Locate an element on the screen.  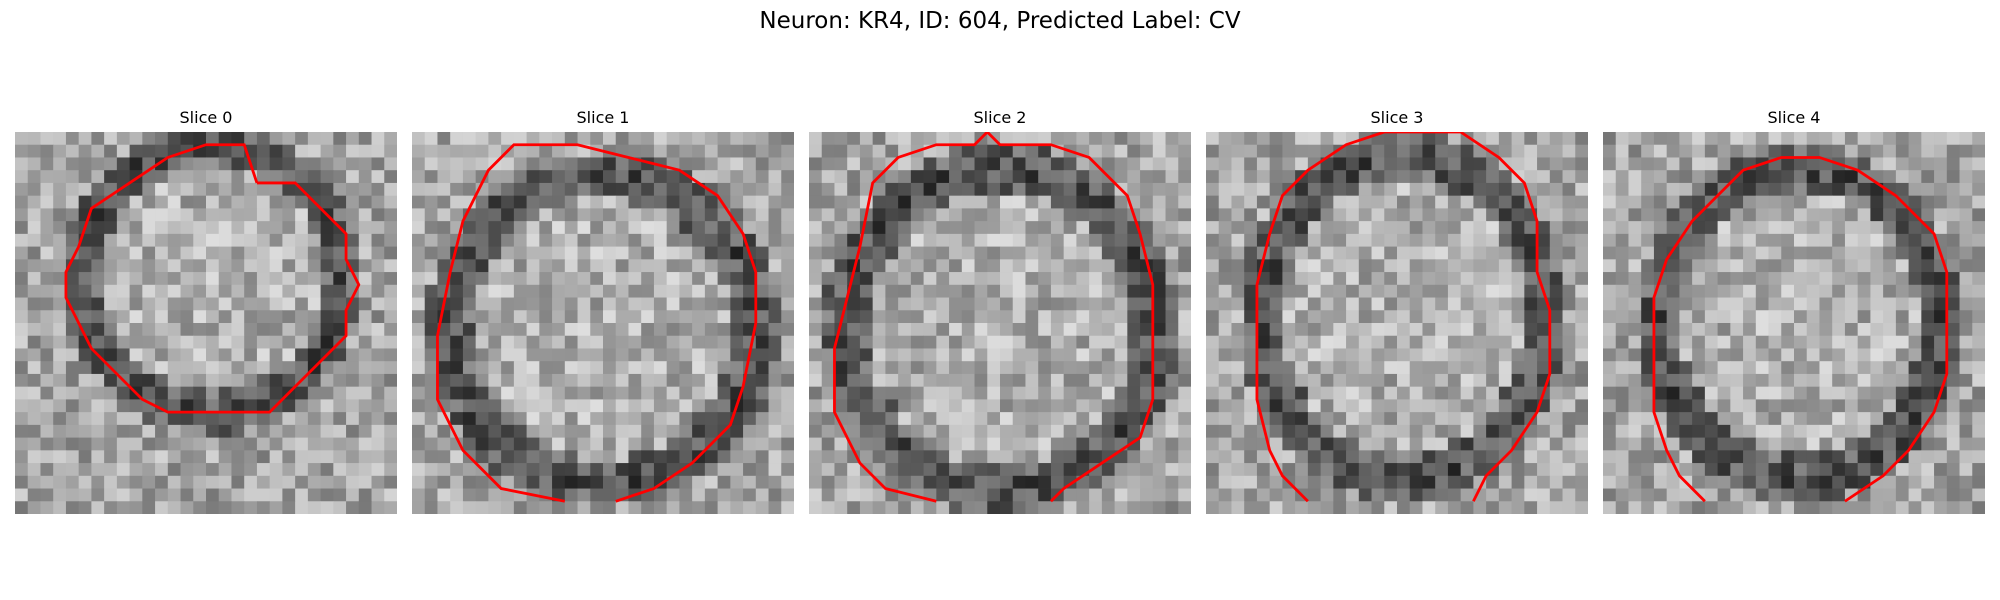
slice-panel-3: Slice 3 is located at coordinates (1397, 311).